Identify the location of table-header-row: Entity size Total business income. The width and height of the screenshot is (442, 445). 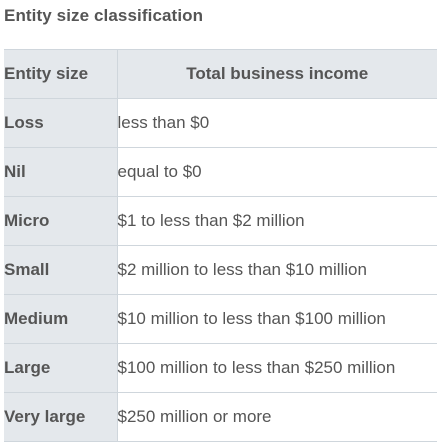
(220, 74).